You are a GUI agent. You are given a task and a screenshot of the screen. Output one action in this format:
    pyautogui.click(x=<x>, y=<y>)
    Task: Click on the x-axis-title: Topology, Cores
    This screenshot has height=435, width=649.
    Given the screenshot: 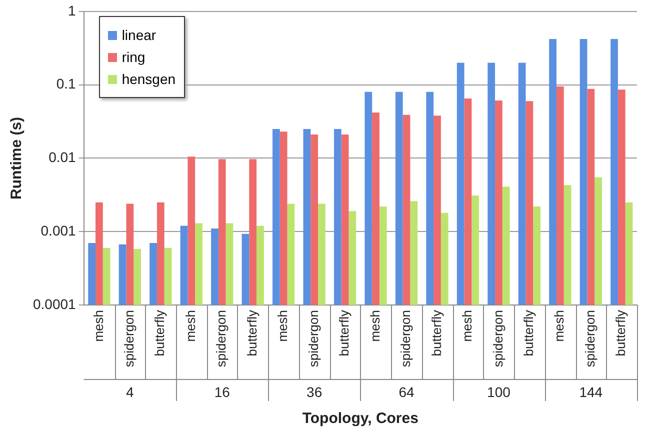 What is the action you would take?
    pyautogui.click(x=360, y=419)
    